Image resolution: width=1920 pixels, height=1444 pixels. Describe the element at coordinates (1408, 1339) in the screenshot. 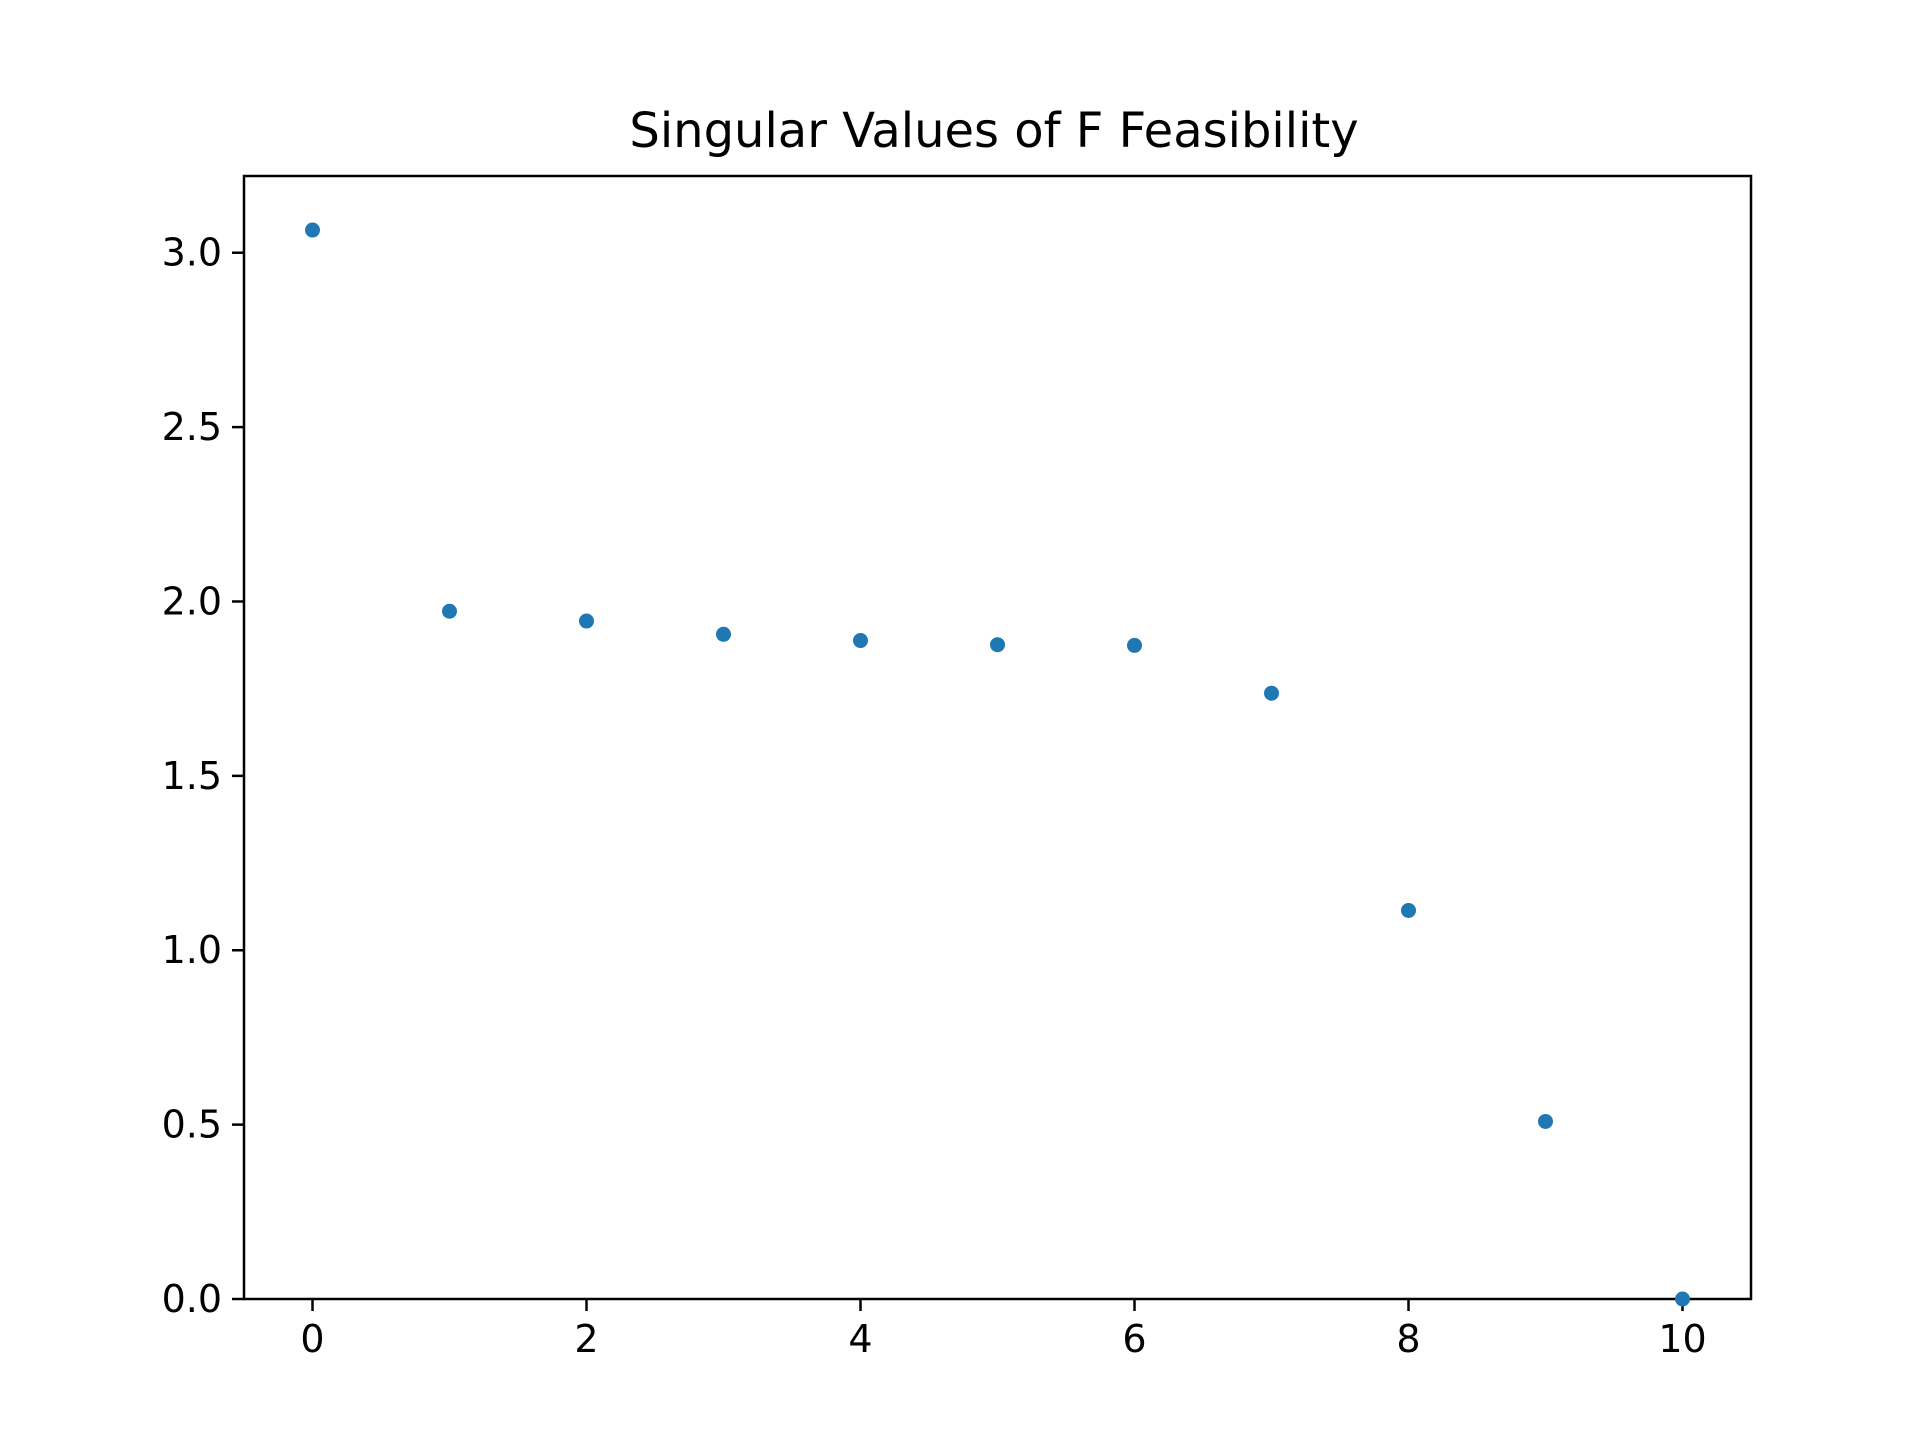

I see `x-tick-label: 8` at that location.